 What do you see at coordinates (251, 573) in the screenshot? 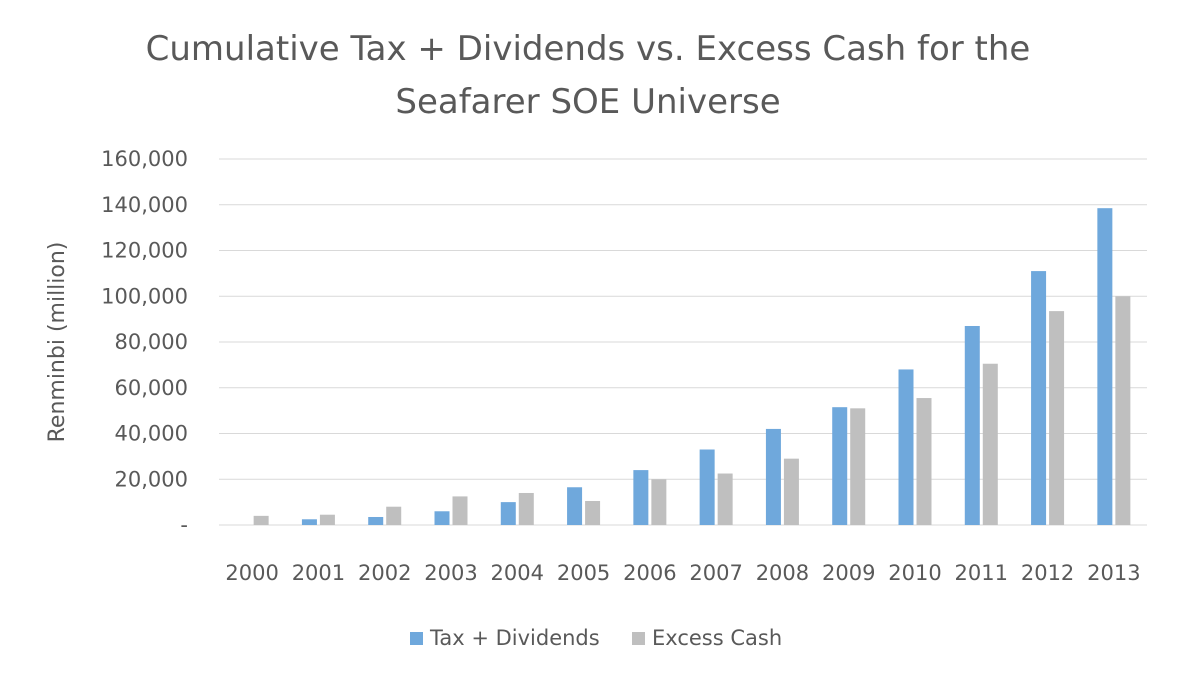
I see `x-tick-label: 2000` at bounding box center [251, 573].